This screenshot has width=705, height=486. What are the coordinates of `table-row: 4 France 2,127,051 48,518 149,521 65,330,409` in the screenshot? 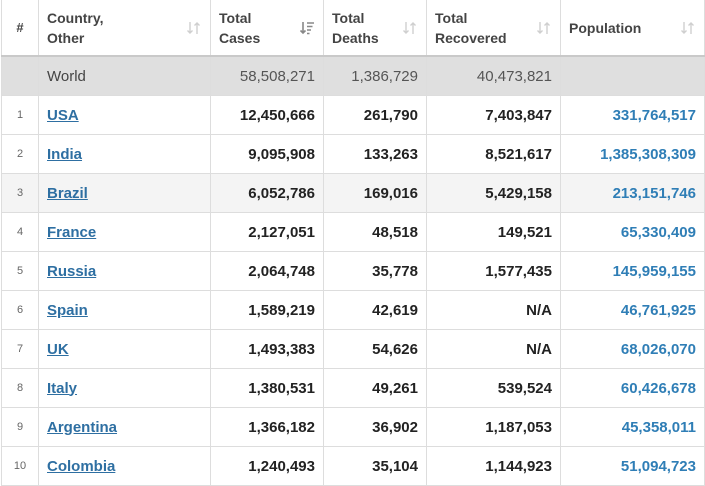 It's located at (353, 232).